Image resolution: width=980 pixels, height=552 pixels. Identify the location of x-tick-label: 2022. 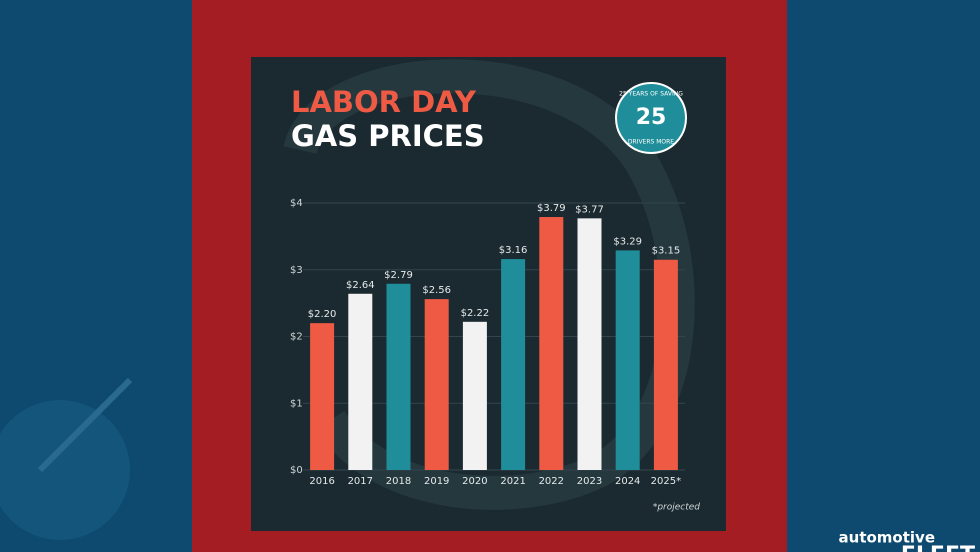
(551, 481).